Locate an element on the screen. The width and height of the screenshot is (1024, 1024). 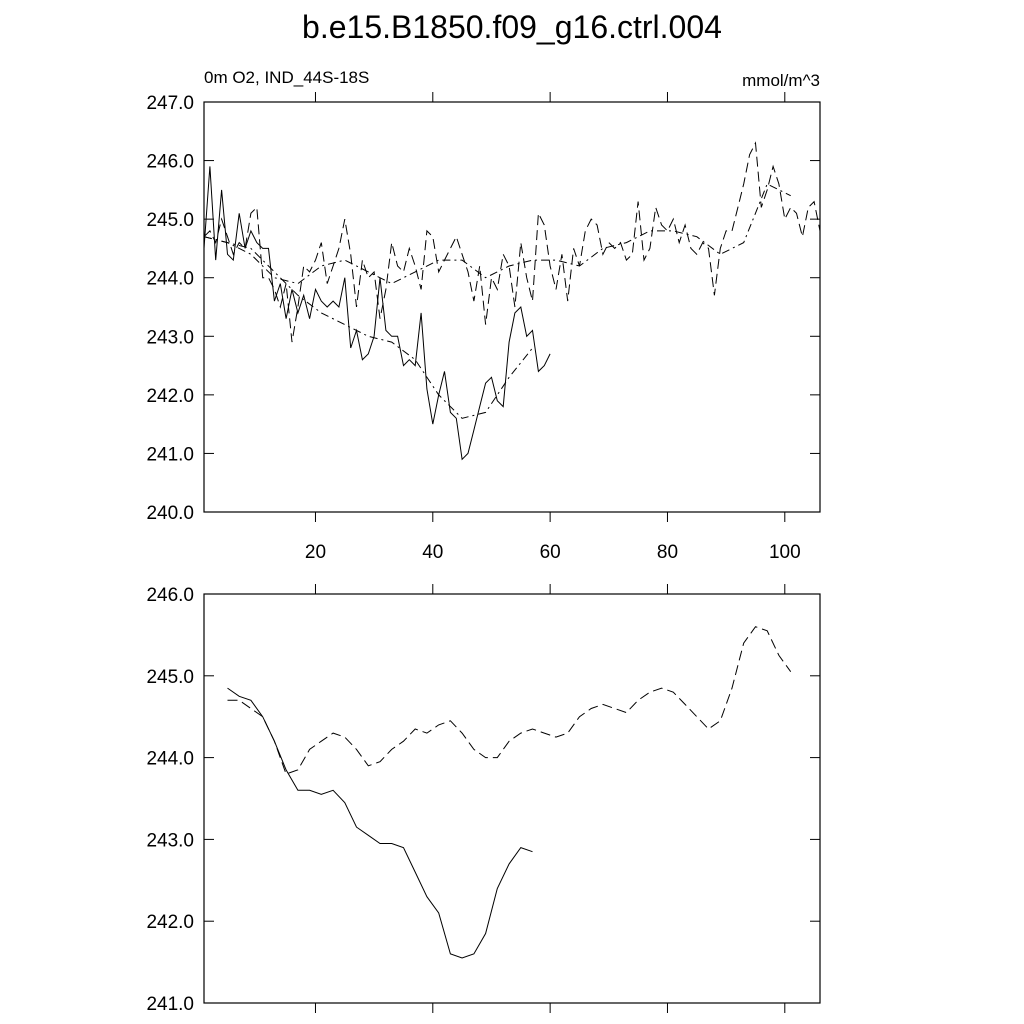
x-tick-label: 100 is located at coordinates (785, 552).